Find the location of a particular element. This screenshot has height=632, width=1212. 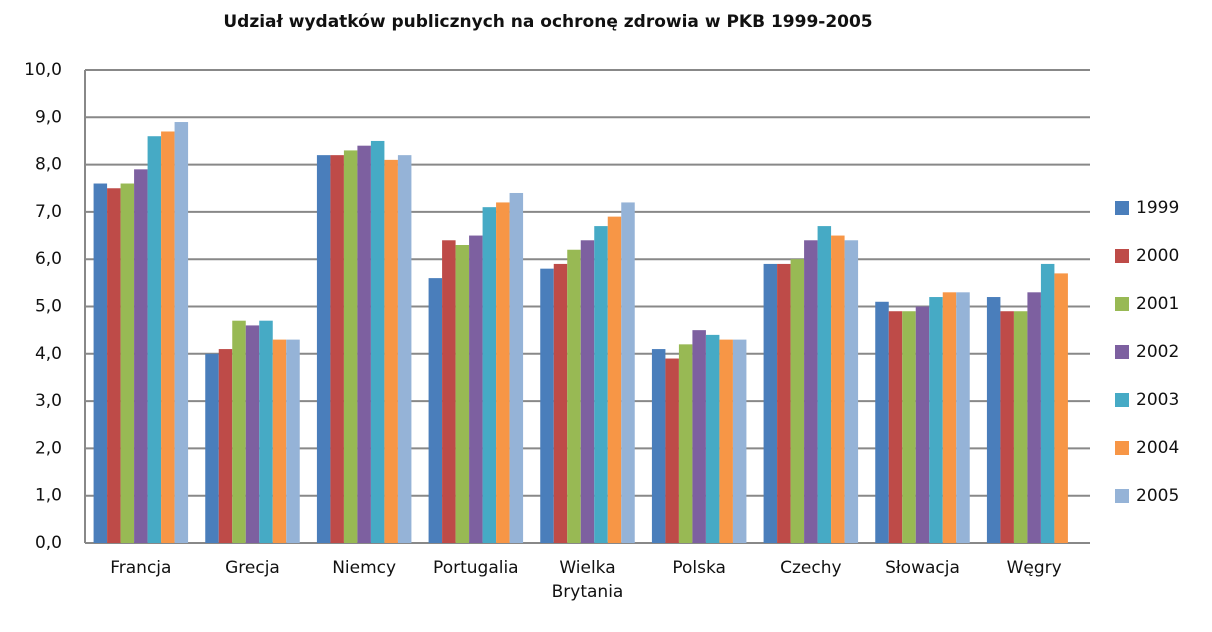

x-tick-label: Portugalia is located at coordinates (476, 568).